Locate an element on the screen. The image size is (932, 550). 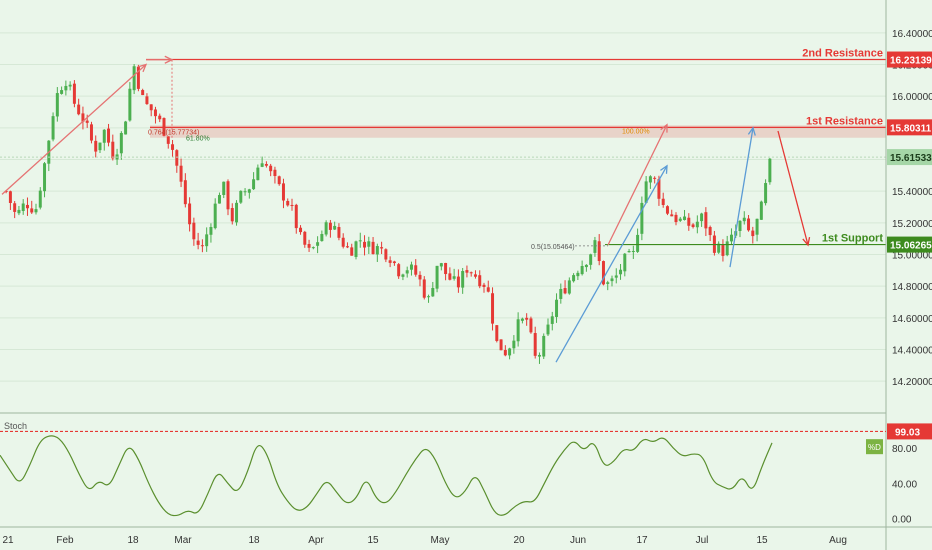
level-tag-1st-support: 15.06265 is located at coordinates (911, 246).